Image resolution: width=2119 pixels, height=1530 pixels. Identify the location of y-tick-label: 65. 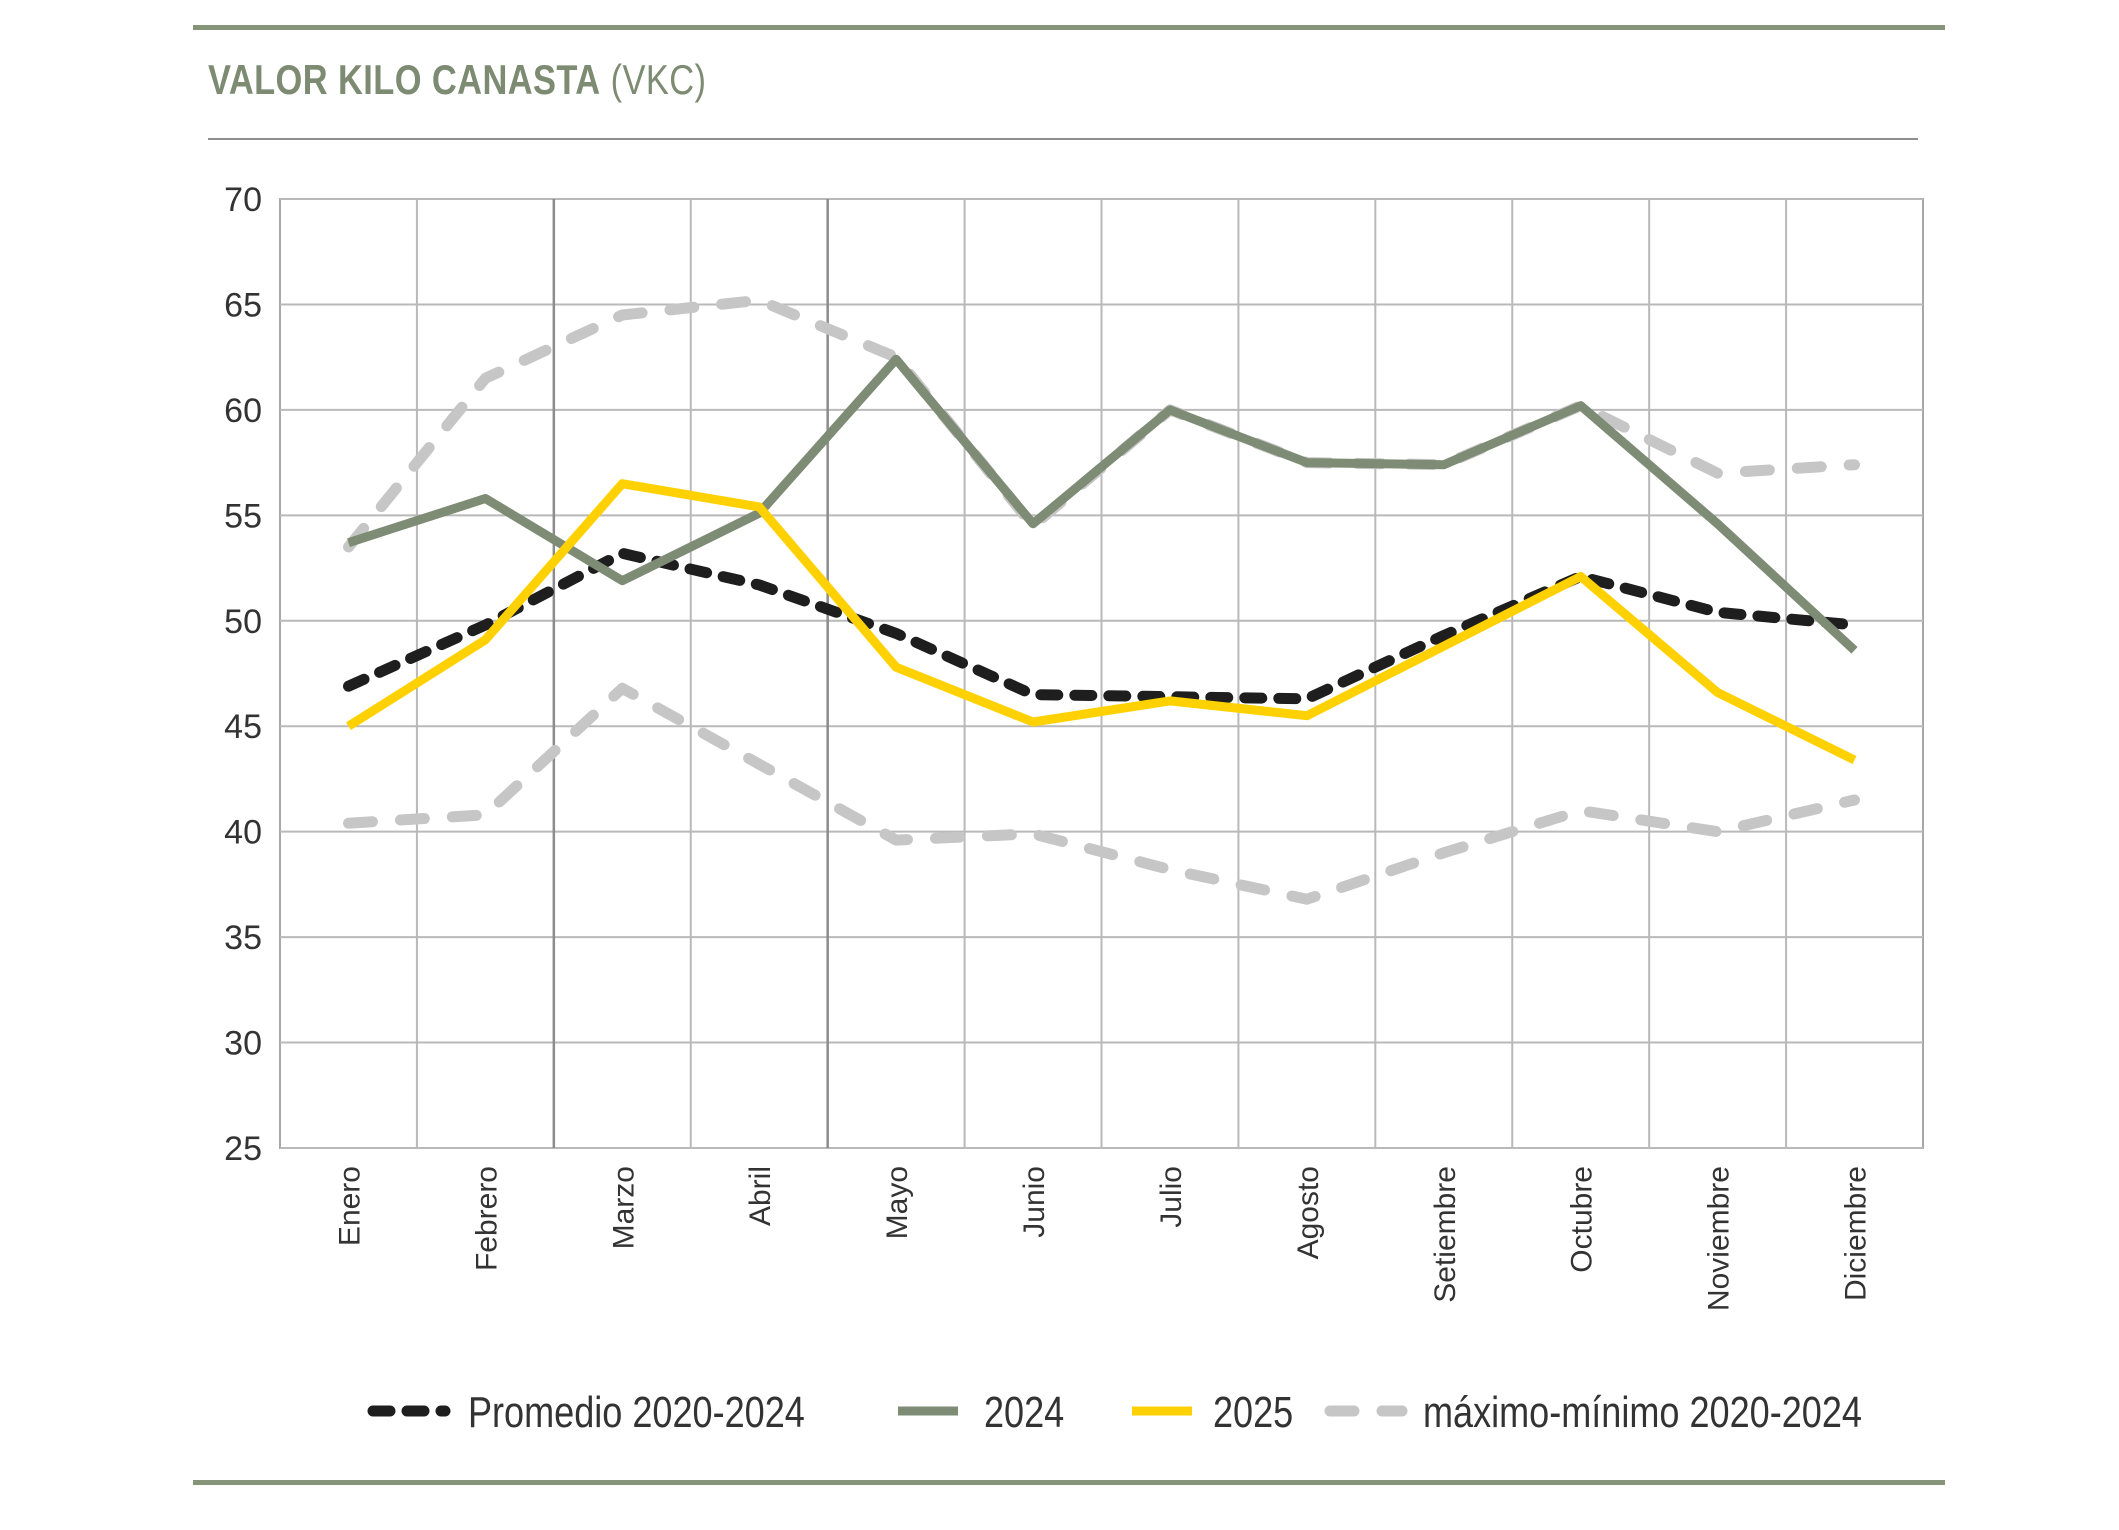
(243, 305).